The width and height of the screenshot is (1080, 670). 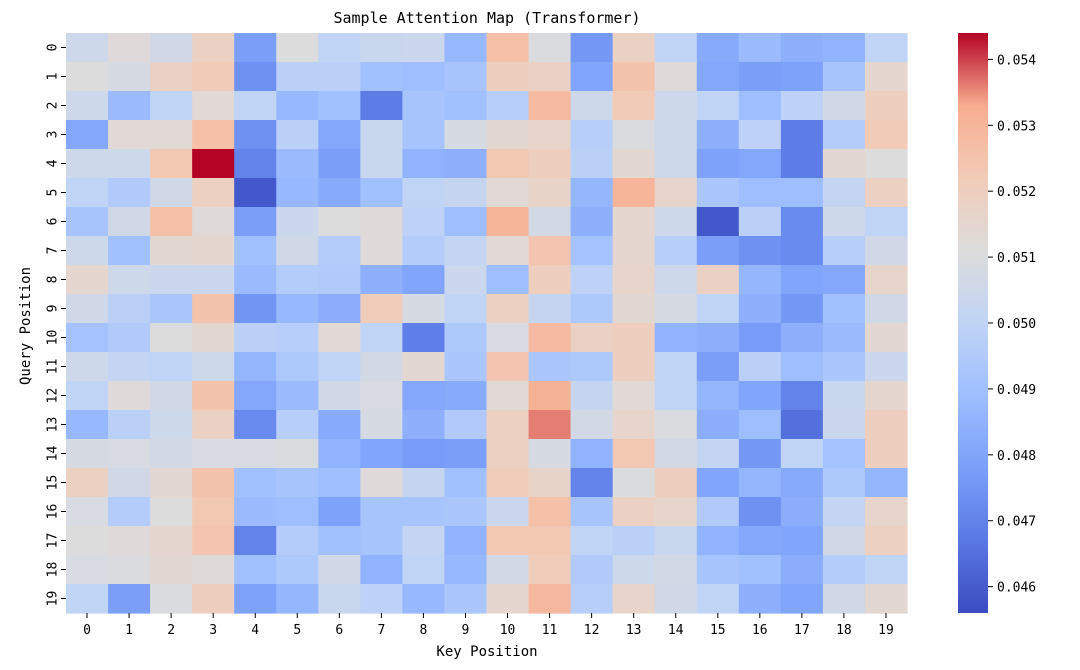 I want to click on heatmap-cell-r7-c18, so click(x=844, y=251).